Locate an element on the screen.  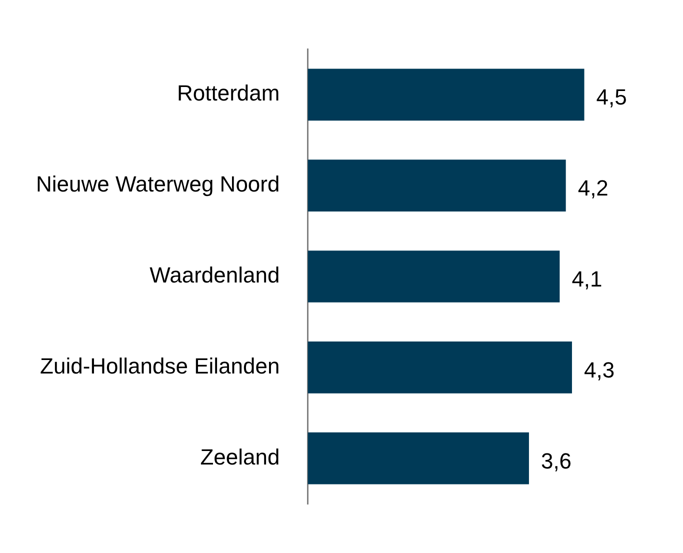
y-tick-label: Waardenland is located at coordinates (215, 275).